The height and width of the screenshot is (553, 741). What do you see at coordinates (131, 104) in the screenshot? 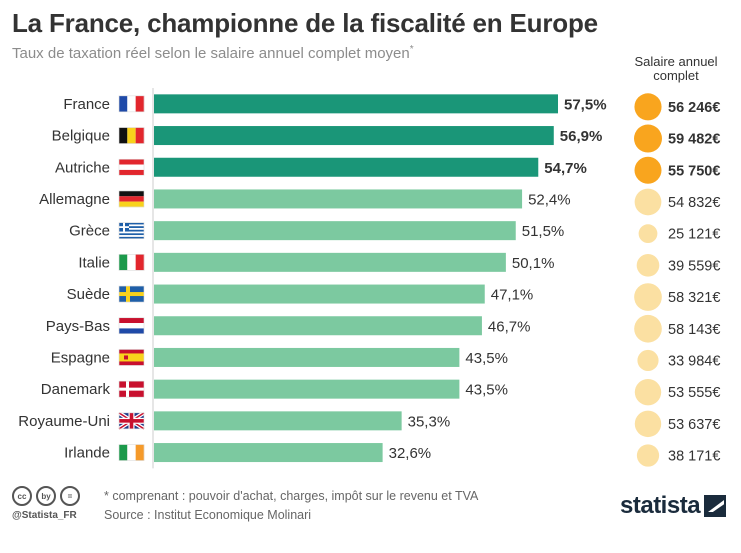
I see `flag-icon-fr` at bounding box center [131, 104].